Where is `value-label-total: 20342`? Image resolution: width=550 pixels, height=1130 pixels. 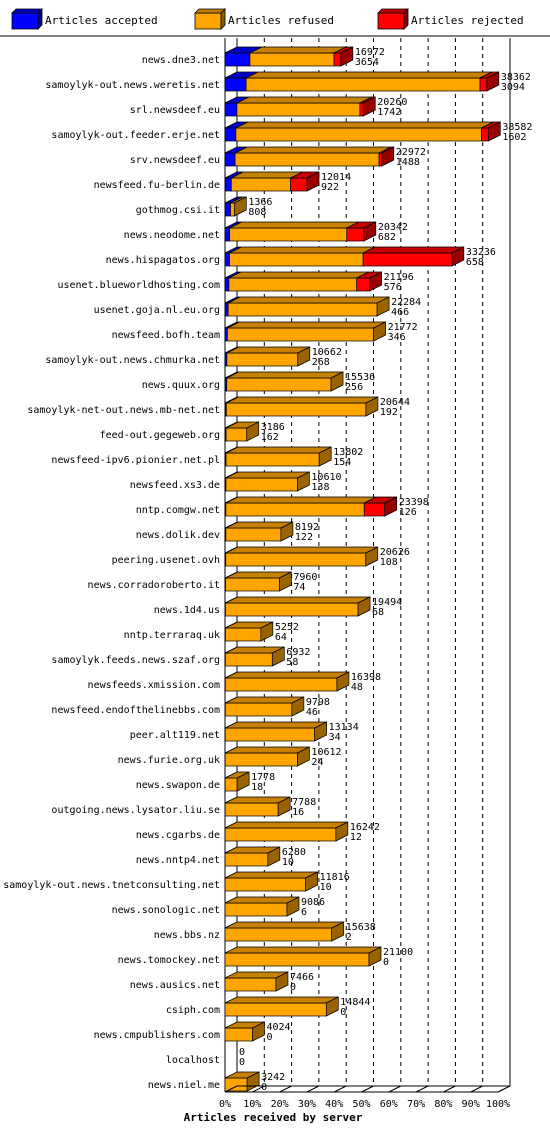 value-label-total: 20342 is located at coordinates (393, 227).